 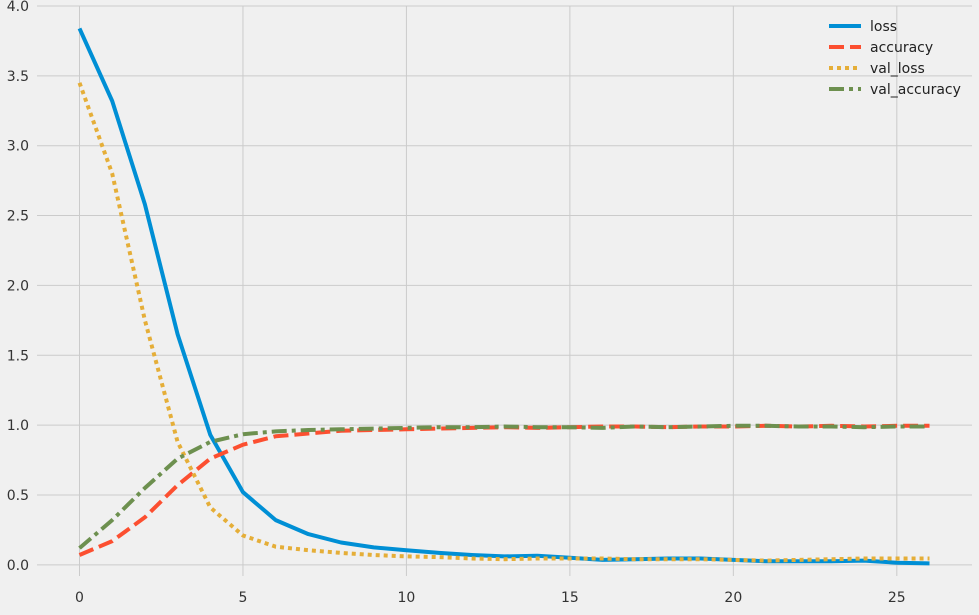 What do you see at coordinates (18, 147) in the screenshot?
I see `y-tick-label: 3.0` at bounding box center [18, 147].